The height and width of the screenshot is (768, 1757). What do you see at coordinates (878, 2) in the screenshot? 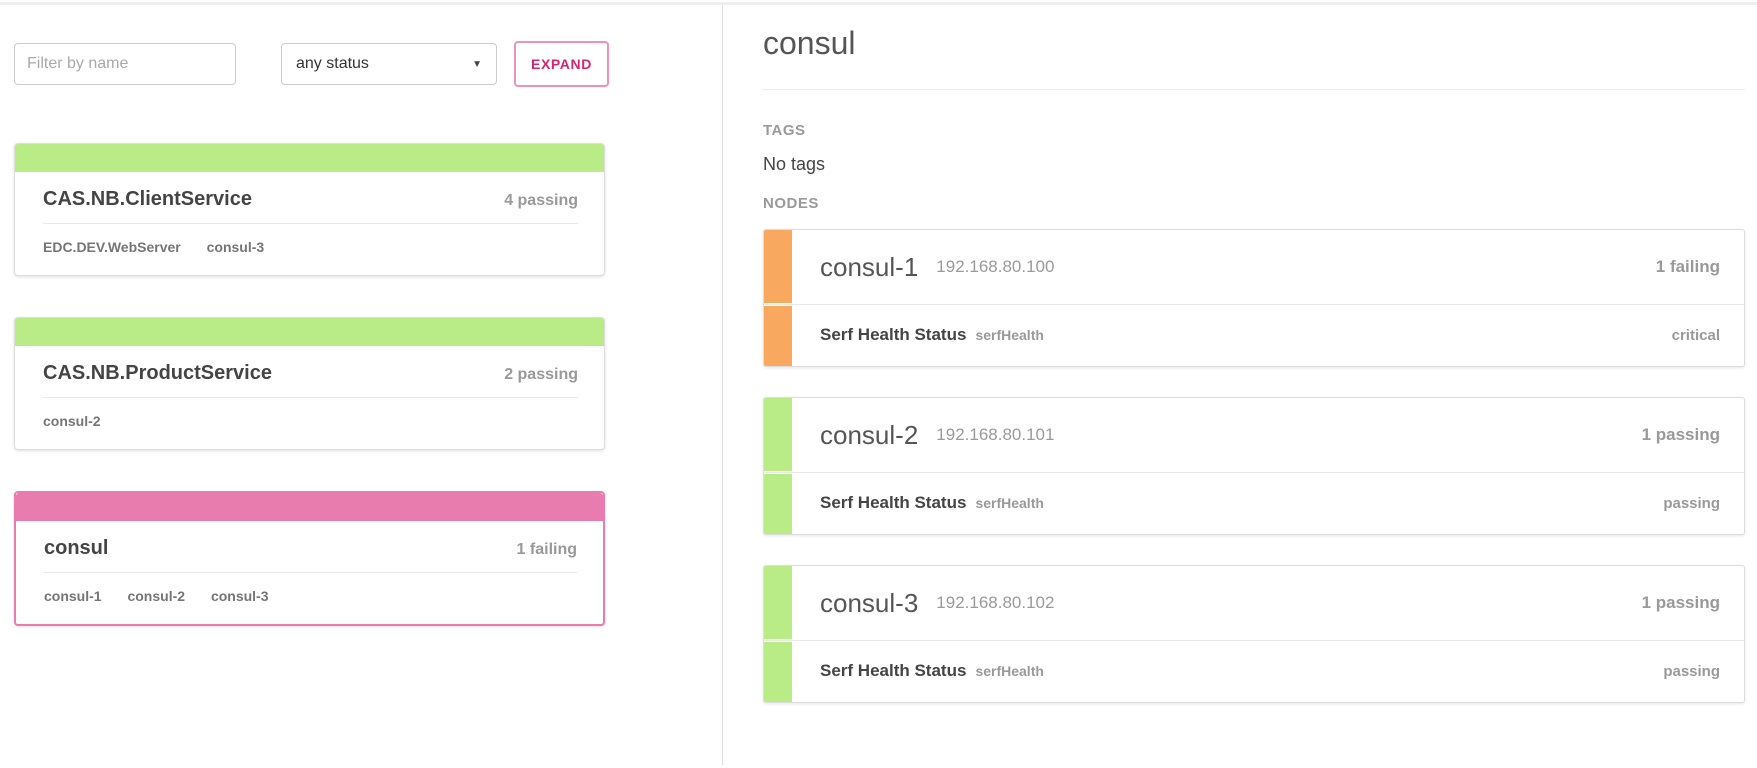
I see `top-bar` at bounding box center [878, 2].